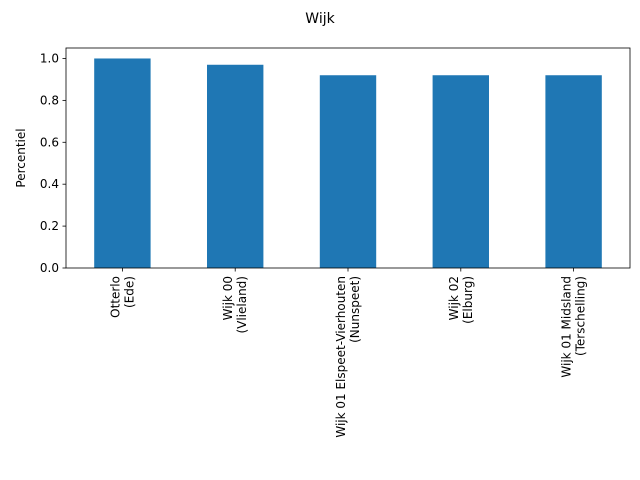 This screenshot has width=640, height=480. What do you see at coordinates (581, 316) in the screenshot?
I see `x-tick-label-4-line-1: (Terschelling)` at bounding box center [581, 316].